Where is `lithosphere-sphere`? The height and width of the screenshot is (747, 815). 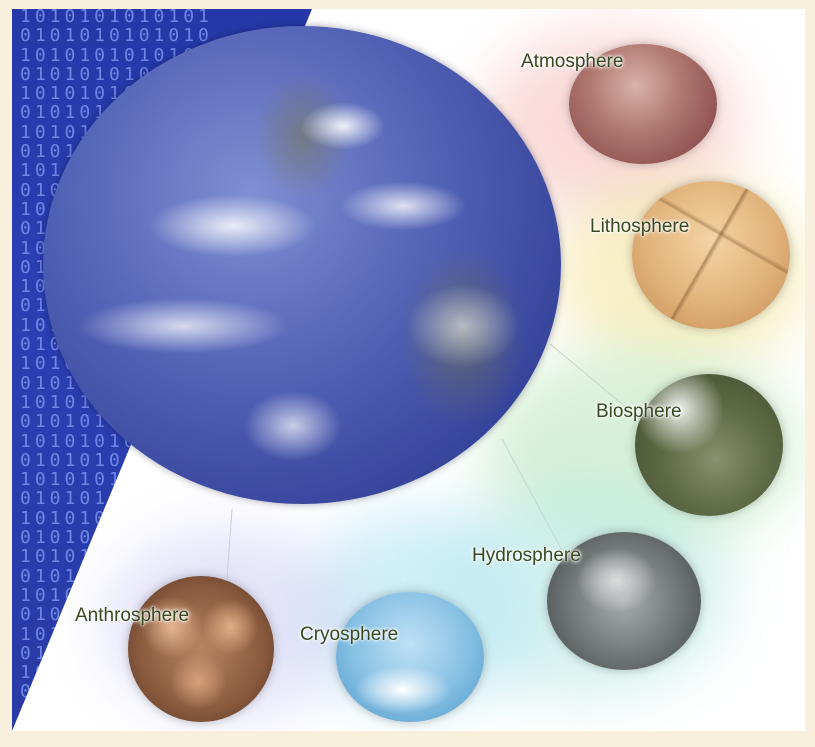
lithosphere-sphere is located at coordinates (711, 255).